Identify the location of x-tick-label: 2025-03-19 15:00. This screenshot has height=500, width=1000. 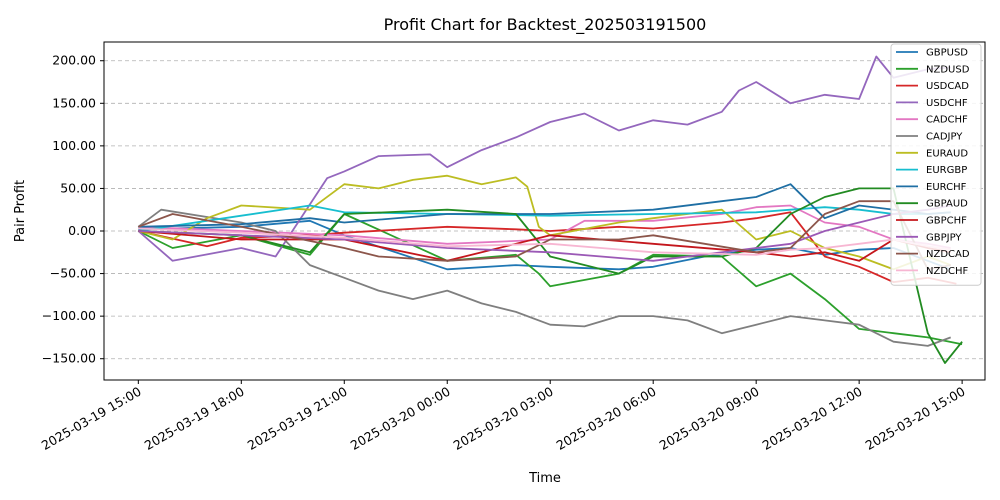
(91, 418).